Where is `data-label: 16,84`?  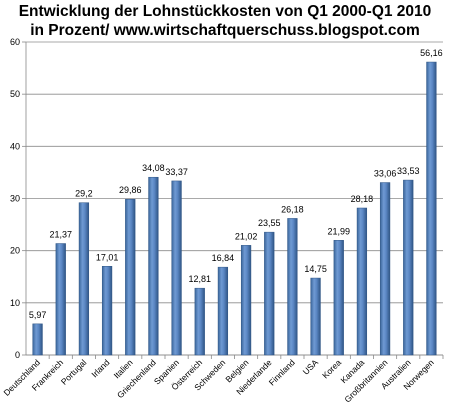 data-label: 16,84 is located at coordinates (223, 258).